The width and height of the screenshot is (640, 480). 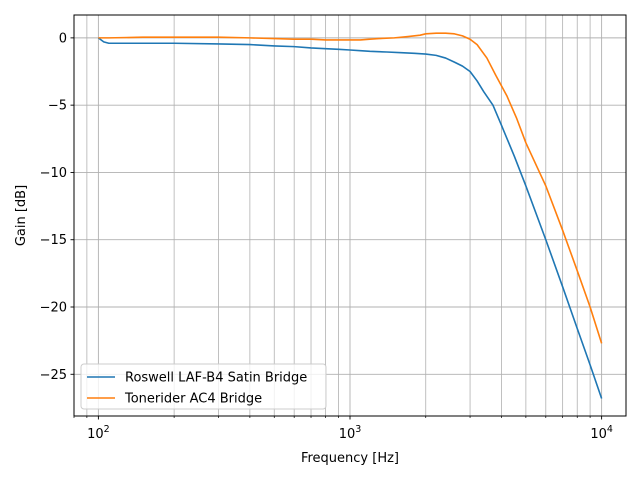 I want to click on legend-label: Tonerider AC4 Bridge, so click(x=193, y=399).